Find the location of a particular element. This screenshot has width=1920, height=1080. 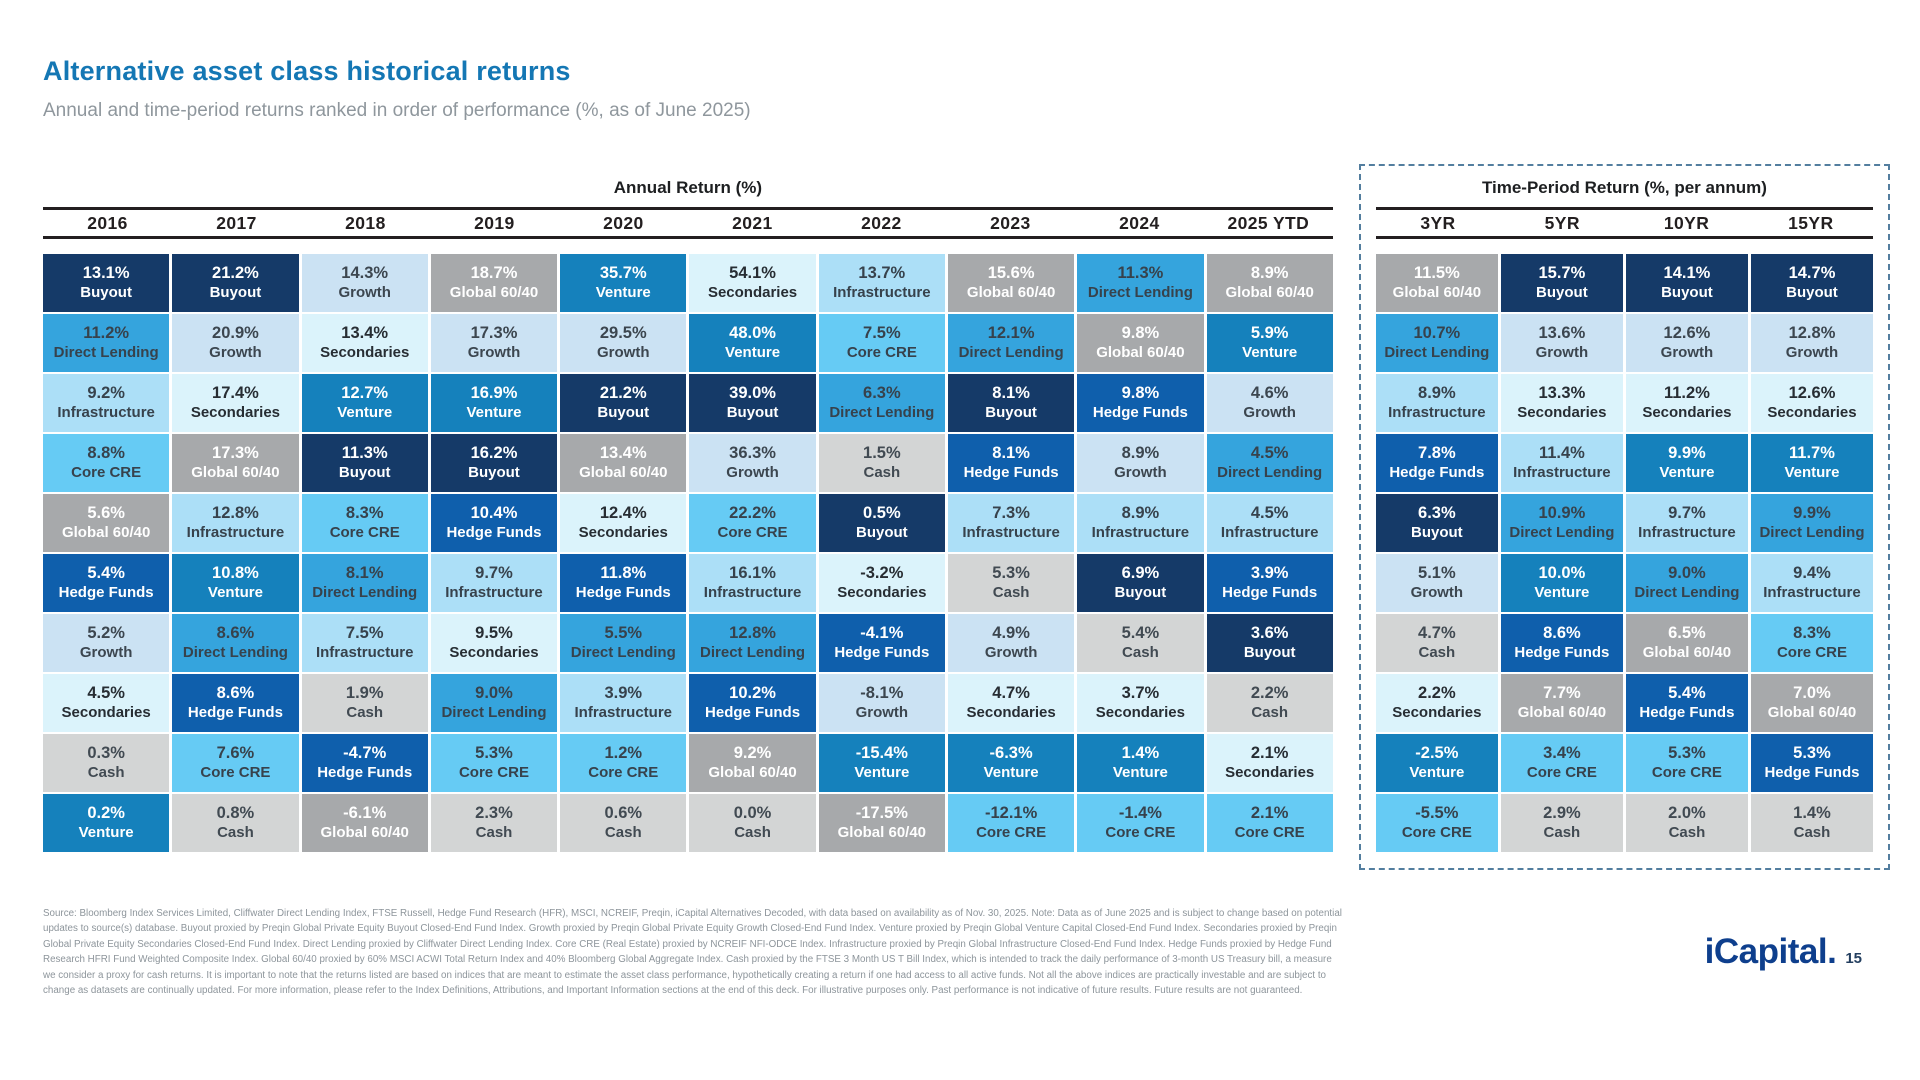

return-cell-growth: 17.3% Growth is located at coordinates (494, 343).